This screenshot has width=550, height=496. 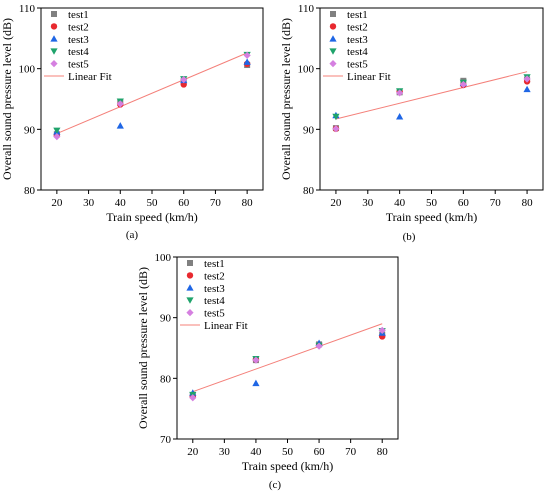 What do you see at coordinates (275, 485) in the screenshot?
I see `panel-label: (c)` at bounding box center [275, 485].